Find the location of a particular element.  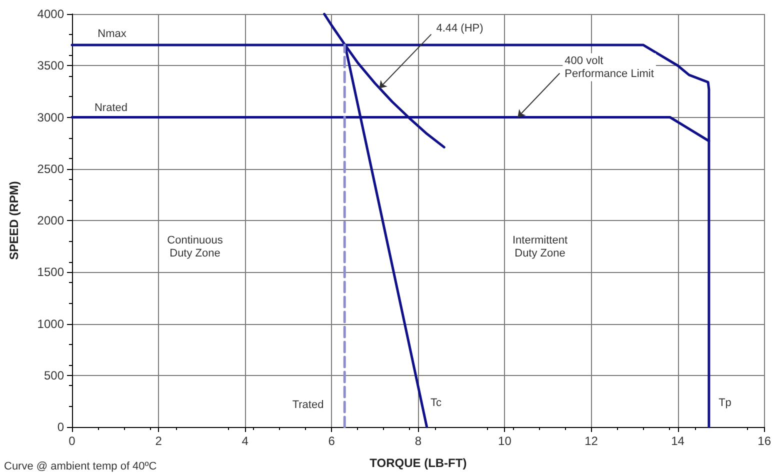

y-tick-label: 2500 is located at coordinates (50, 169).